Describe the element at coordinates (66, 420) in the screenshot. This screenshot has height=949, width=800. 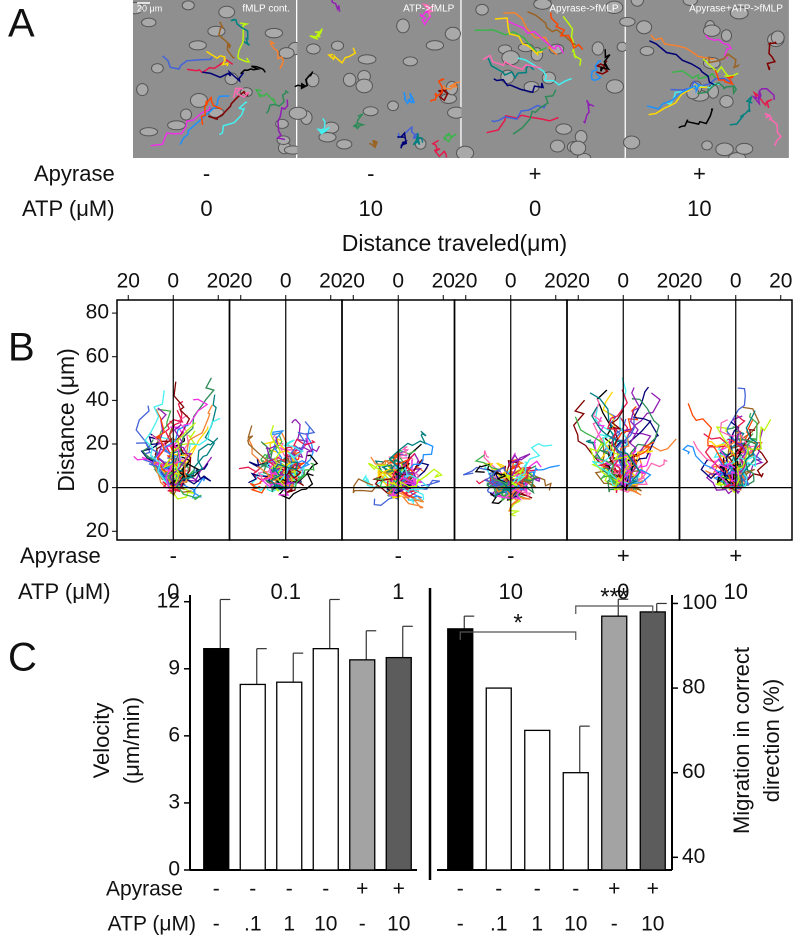
I see `y-axis-label: Distance (μm)` at that location.